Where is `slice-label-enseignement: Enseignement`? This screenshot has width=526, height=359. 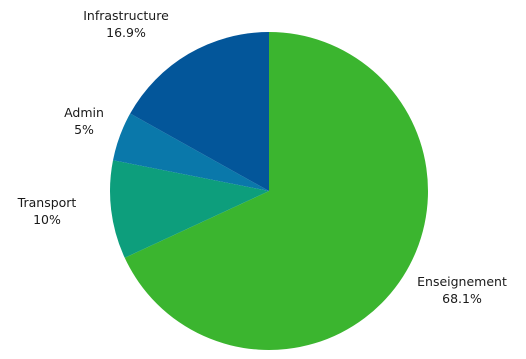 slice-label-enseignement: Enseignement is located at coordinates (462, 281).